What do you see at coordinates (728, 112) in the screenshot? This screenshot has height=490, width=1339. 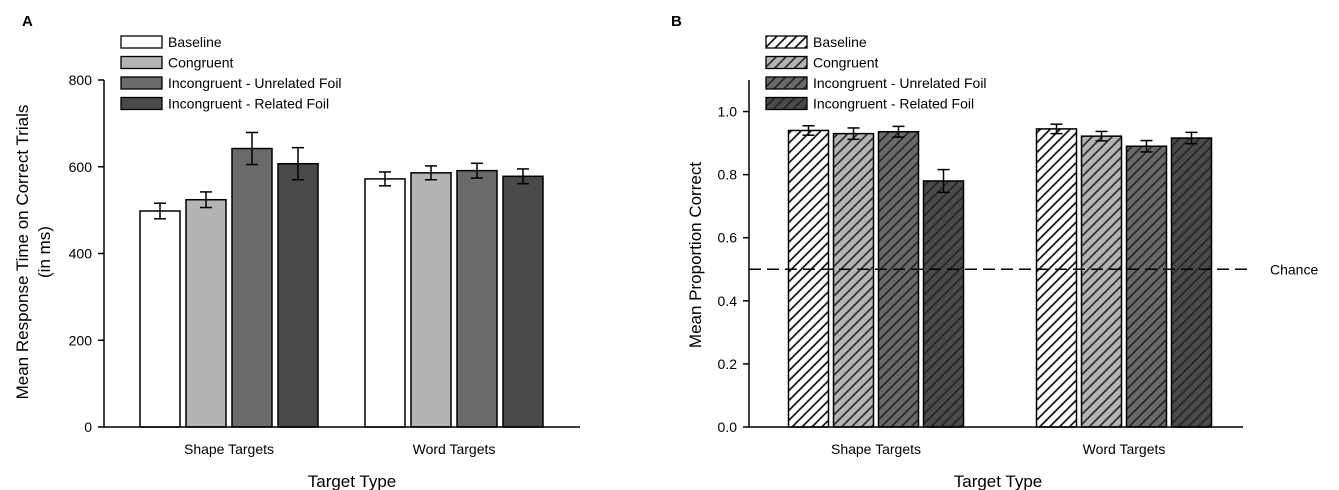 I see `y-tick-label: 1.0` at bounding box center [728, 112].